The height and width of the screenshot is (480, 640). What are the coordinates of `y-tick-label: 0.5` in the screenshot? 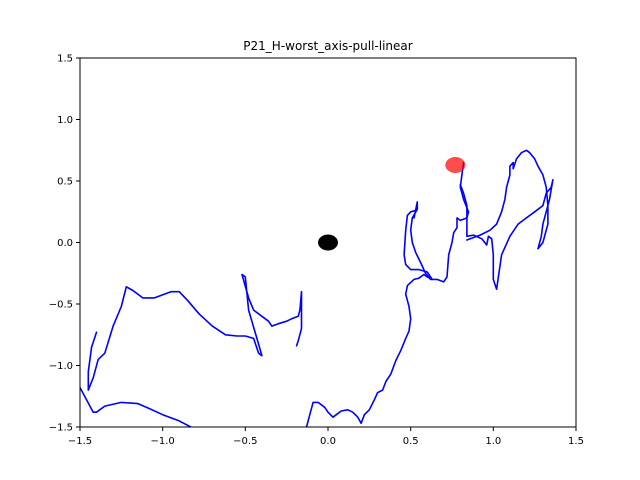 It's located at (65, 182).